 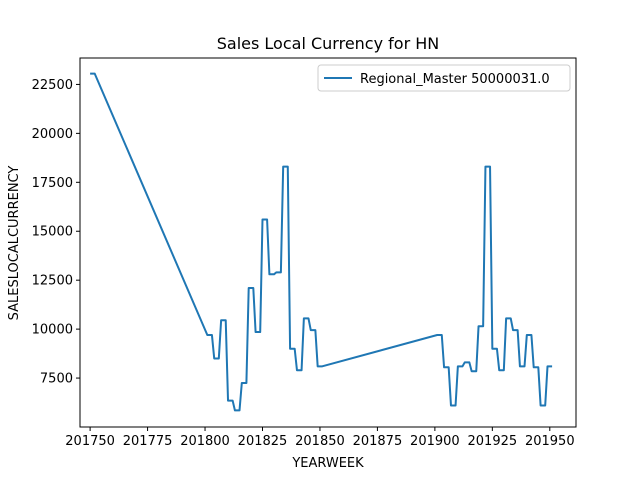 What do you see at coordinates (52, 232) in the screenshot?
I see `y-tick-label: 15000` at bounding box center [52, 232].